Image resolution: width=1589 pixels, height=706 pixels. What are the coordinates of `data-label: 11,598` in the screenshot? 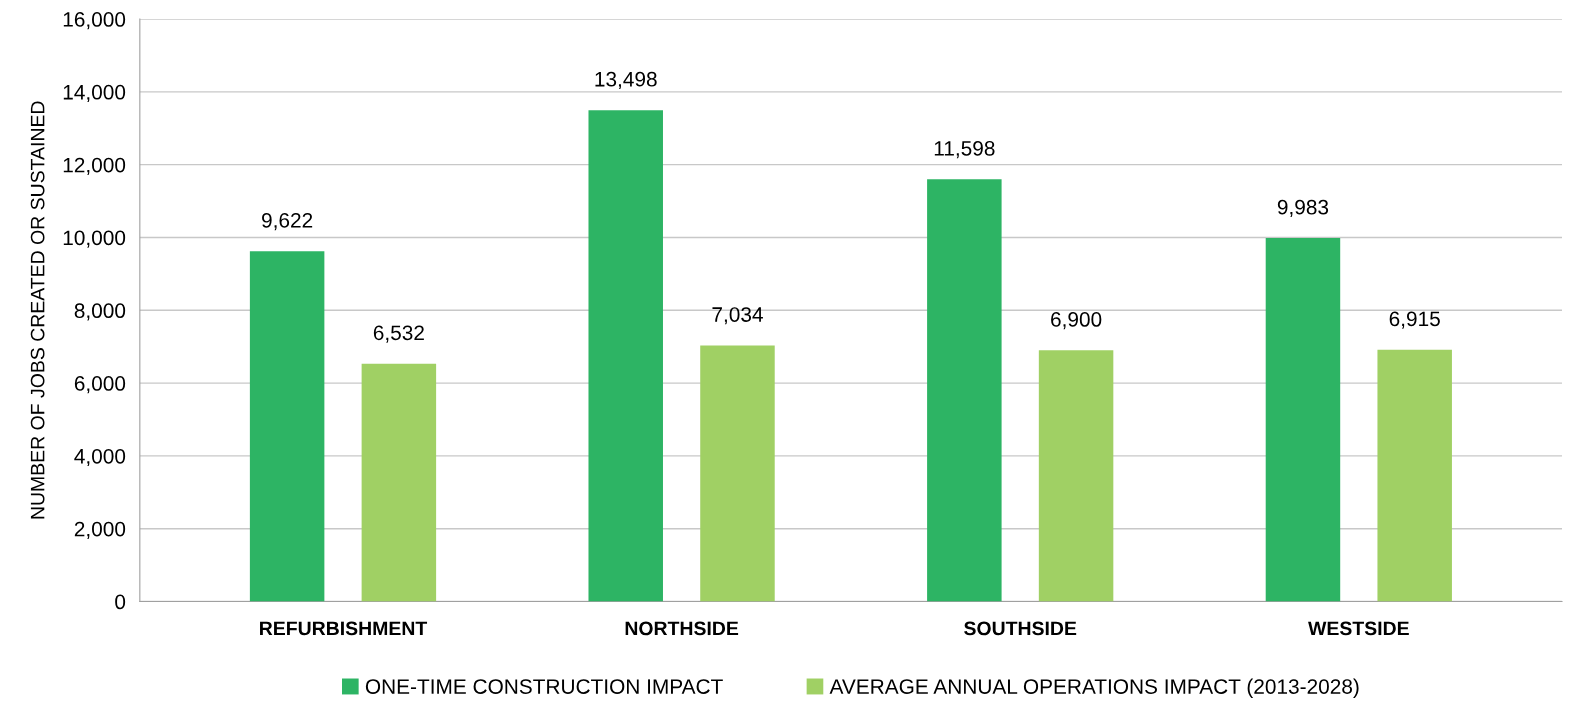 It's located at (964, 149).